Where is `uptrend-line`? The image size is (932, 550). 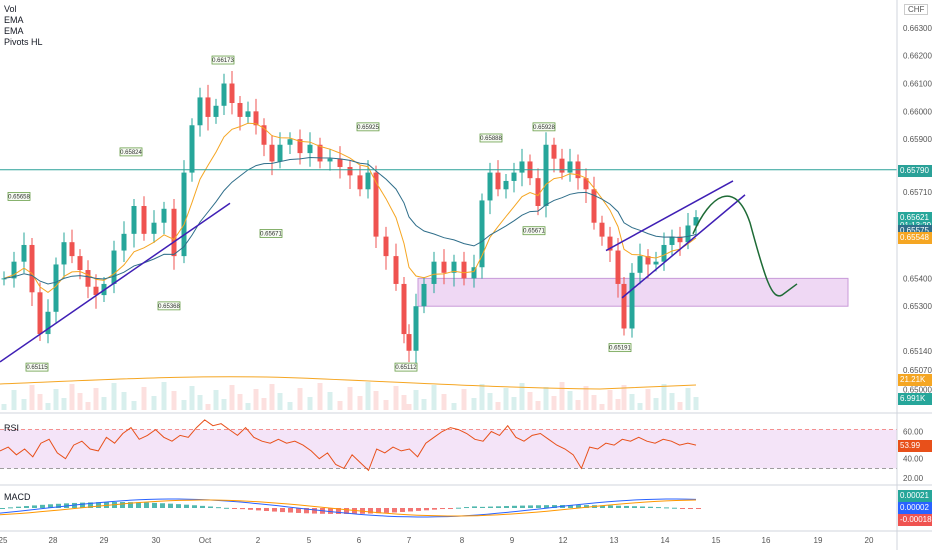 uptrend-line is located at coordinates (115, 282).